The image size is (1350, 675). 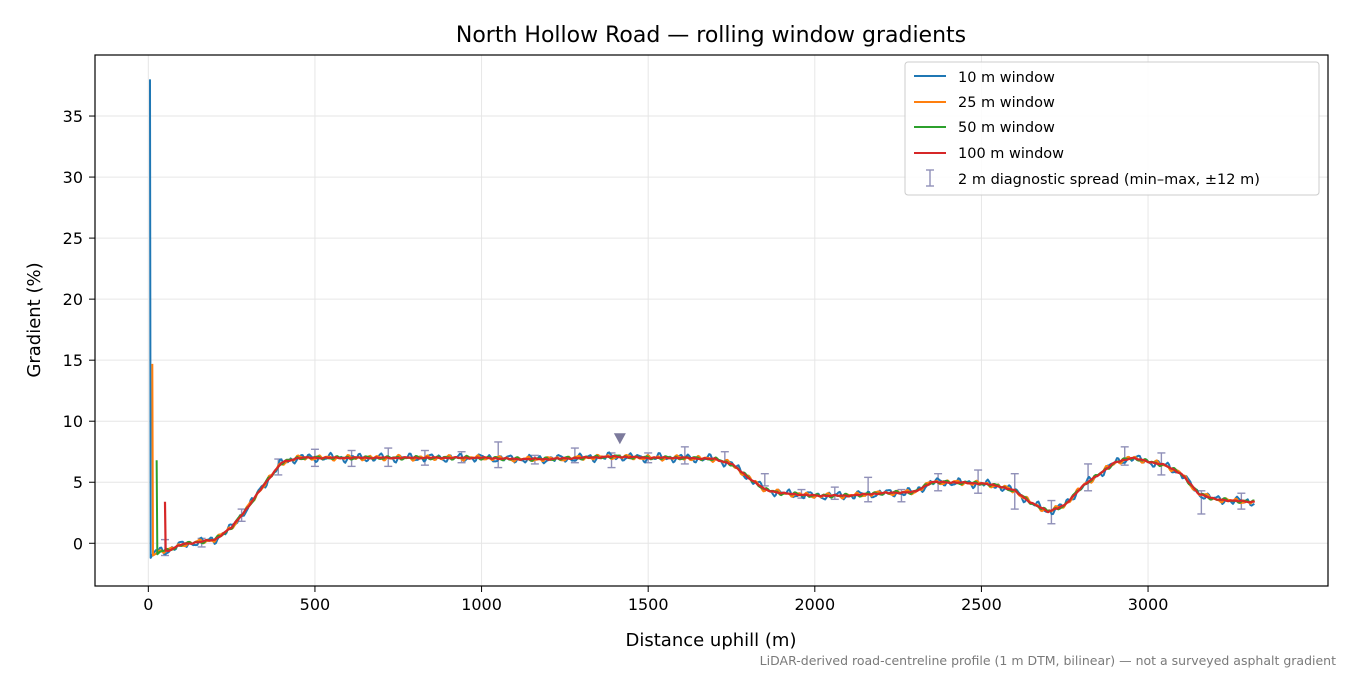 I want to click on y-axis-label: Gradient (%), so click(x=34, y=319).